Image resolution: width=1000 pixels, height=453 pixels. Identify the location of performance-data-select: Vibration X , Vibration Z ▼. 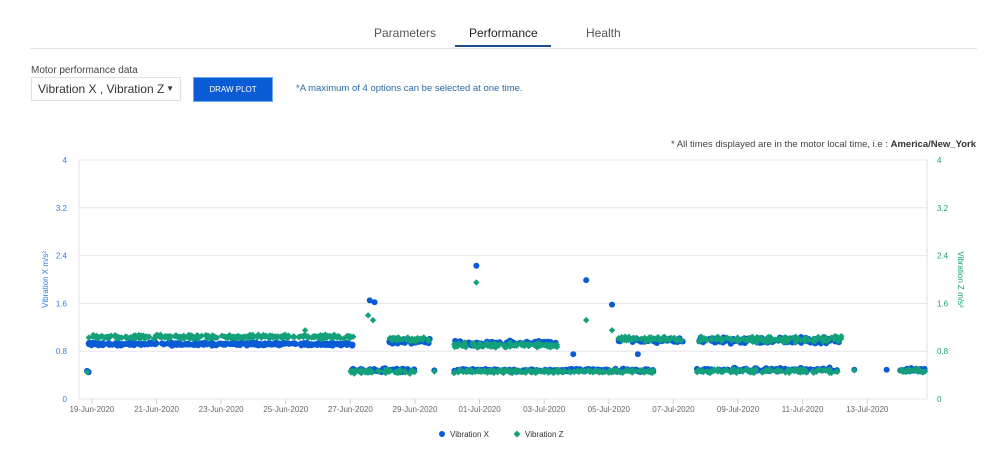
(106, 89).